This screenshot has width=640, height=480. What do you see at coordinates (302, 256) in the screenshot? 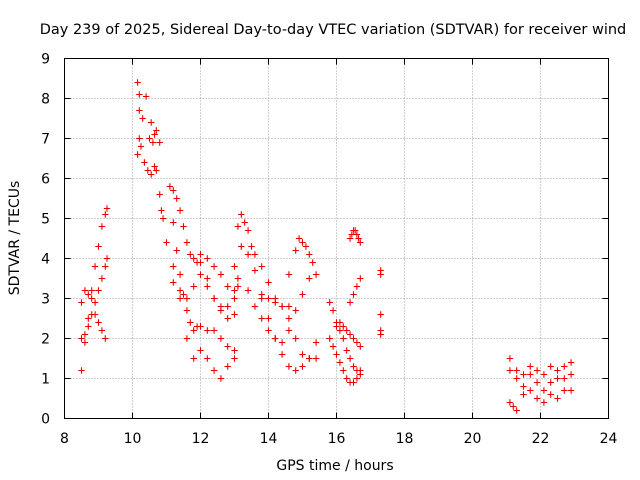
I see `series-arc-d4` at bounding box center [302, 256].